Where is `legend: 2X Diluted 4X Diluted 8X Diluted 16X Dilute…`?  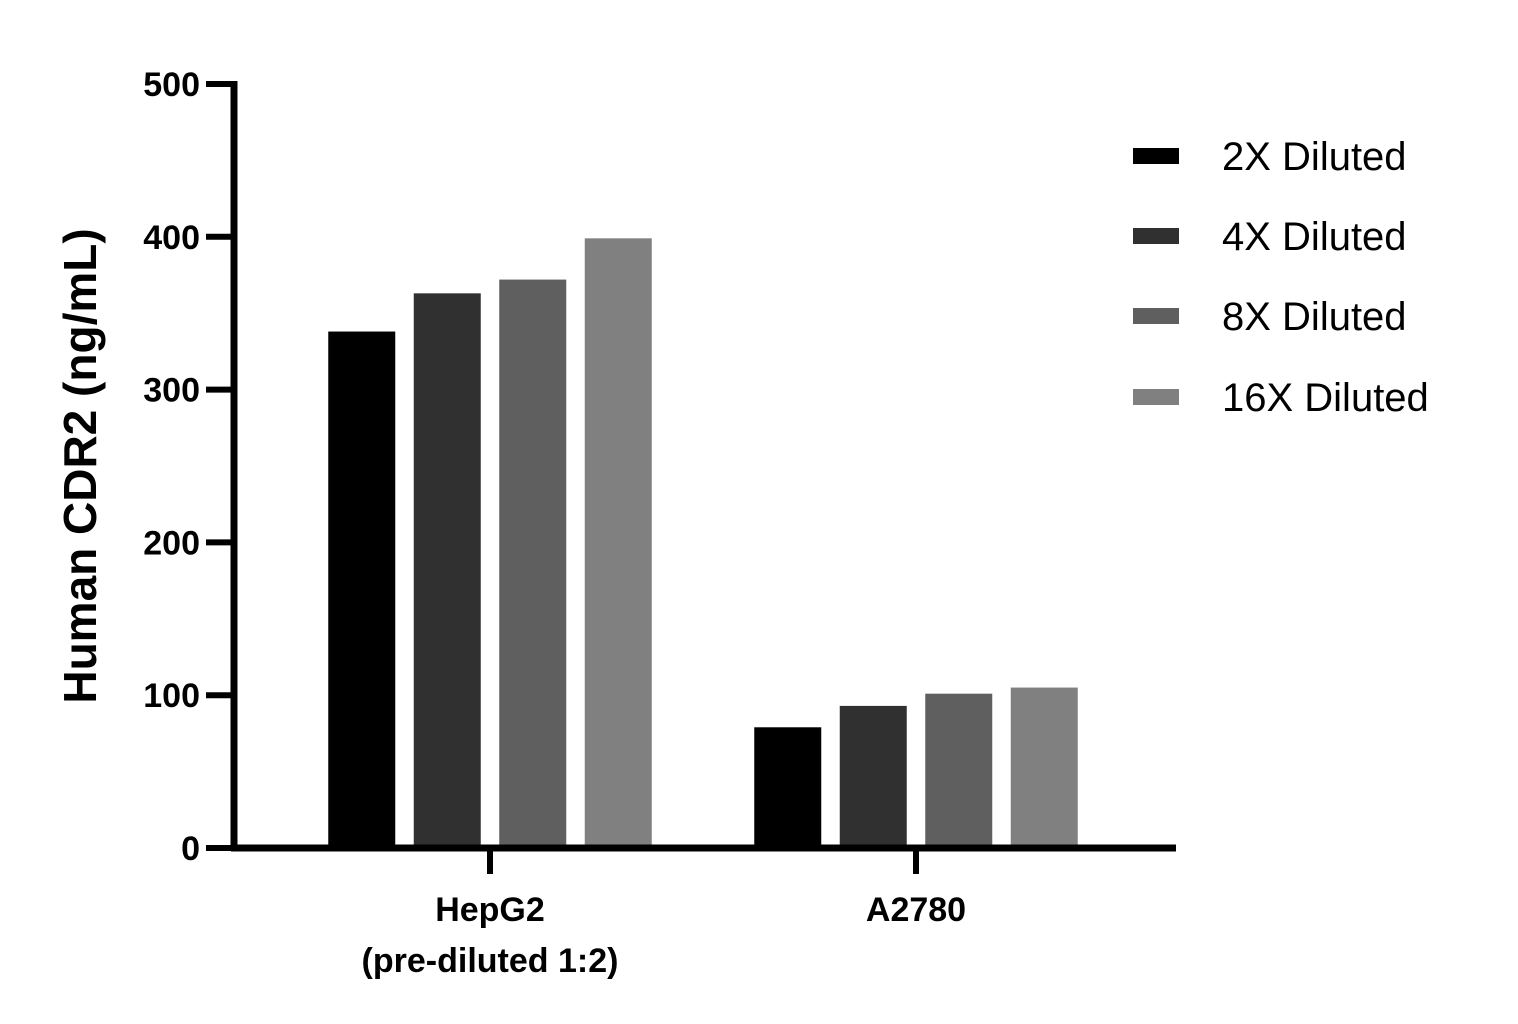 legend: 2X Diluted 4X Diluted 8X Diluted 16X Dilute… is located at coordinates (1281, 277).